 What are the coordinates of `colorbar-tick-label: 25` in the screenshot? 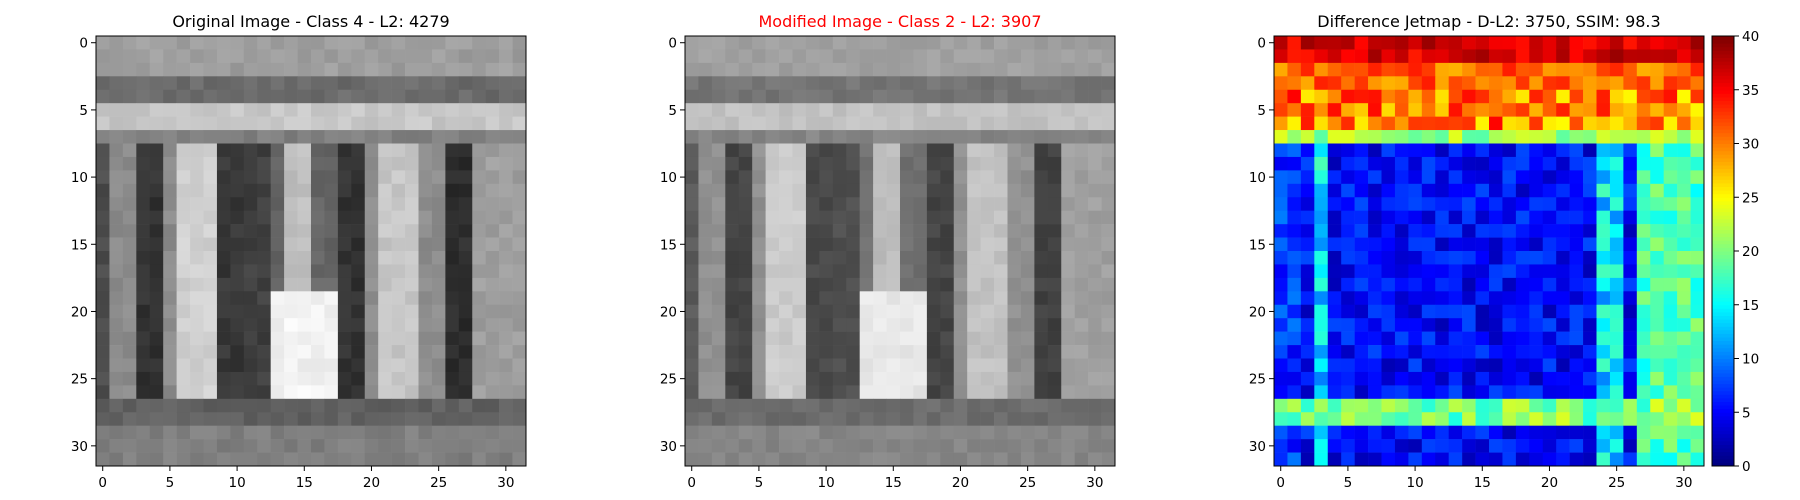 It's located at (1750, 198).